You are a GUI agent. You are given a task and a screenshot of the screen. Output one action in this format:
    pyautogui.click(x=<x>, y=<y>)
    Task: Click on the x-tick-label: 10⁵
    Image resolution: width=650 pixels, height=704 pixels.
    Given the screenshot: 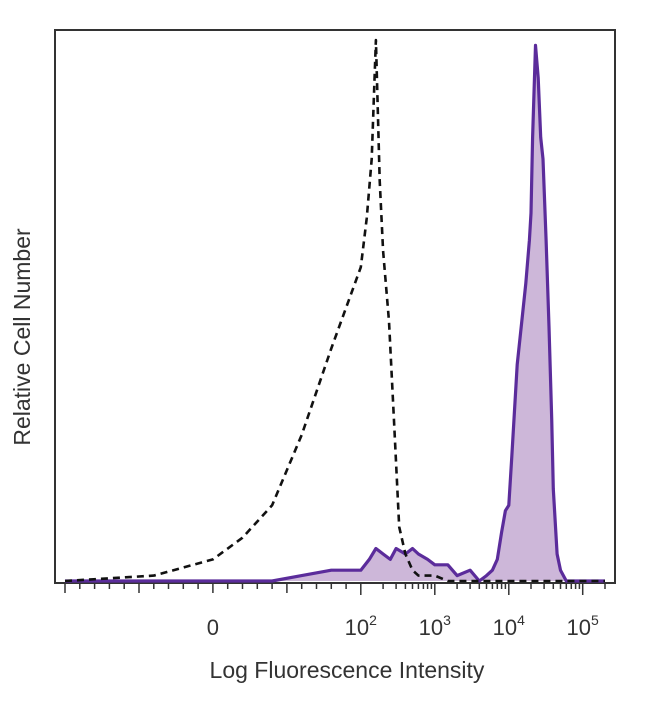 What is the action you would take?
    pyautogui.click(x=583, y=626)
    